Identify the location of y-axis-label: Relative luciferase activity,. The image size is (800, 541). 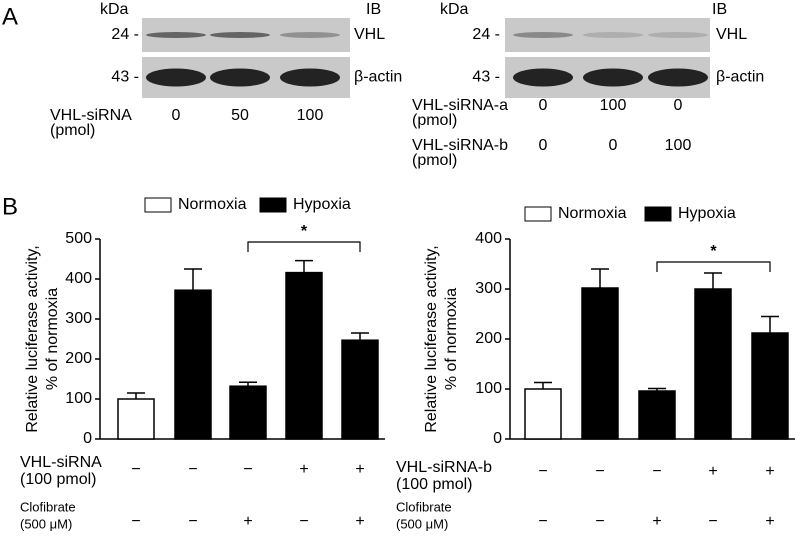
(431, 338).